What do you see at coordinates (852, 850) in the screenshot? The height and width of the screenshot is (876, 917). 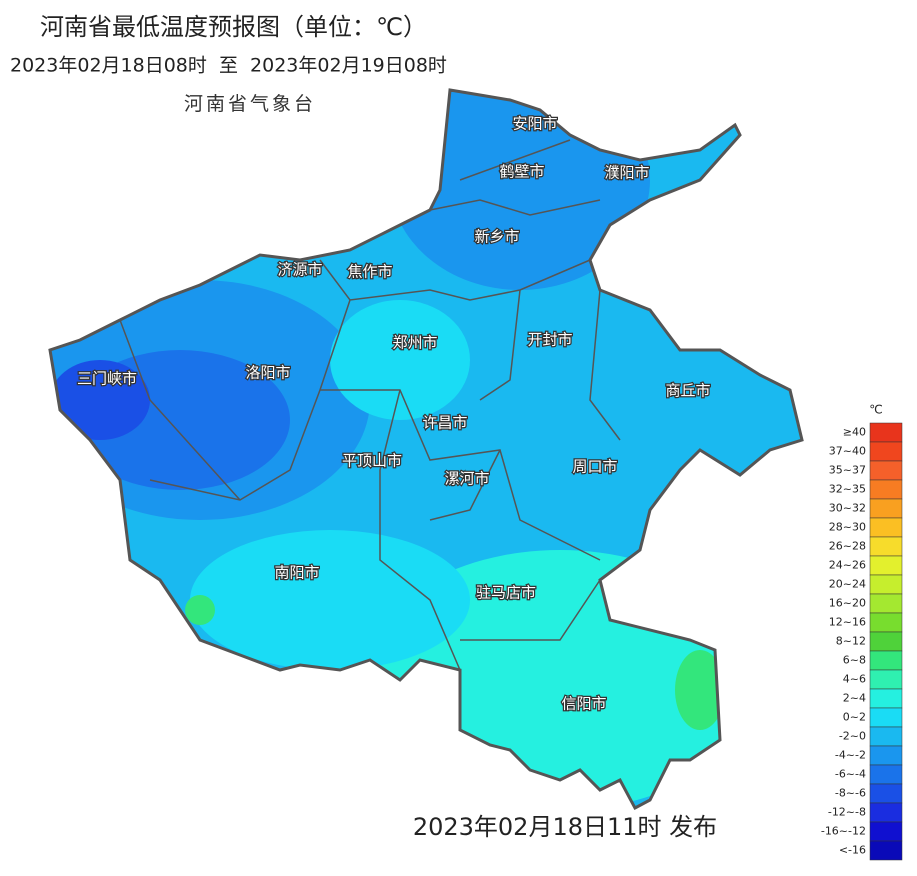 I see `legend-label: <-16` at bounding box center [852, 850].